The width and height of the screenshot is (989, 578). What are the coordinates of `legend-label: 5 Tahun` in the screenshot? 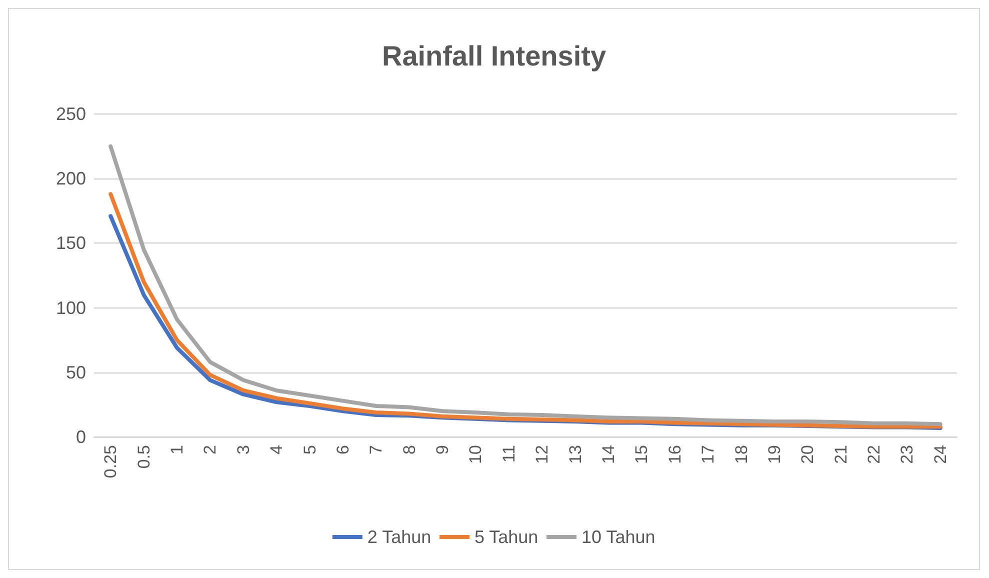 It's located at (506, 537).